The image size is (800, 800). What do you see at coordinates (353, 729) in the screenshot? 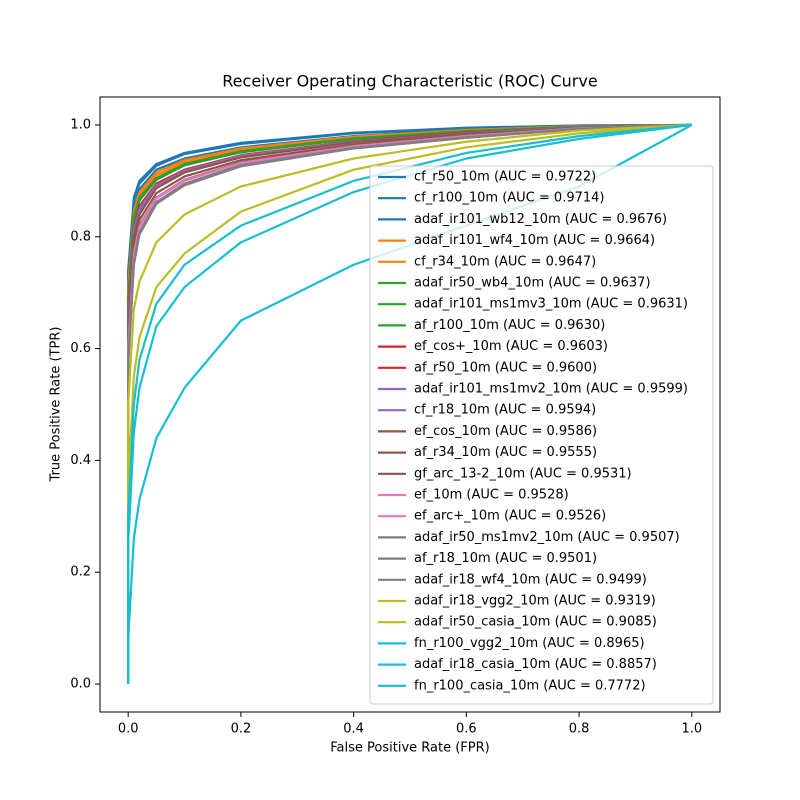
I see `x-tick-label: 0.4` at bounding box center [353, 729].